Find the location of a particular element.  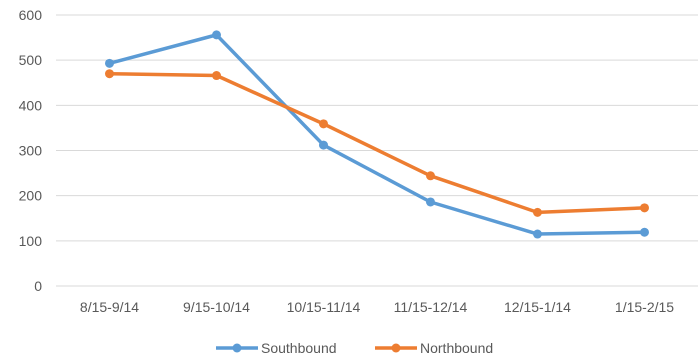

x-tick-label: 11/15-12/14 is located at coordinates (431, 307).